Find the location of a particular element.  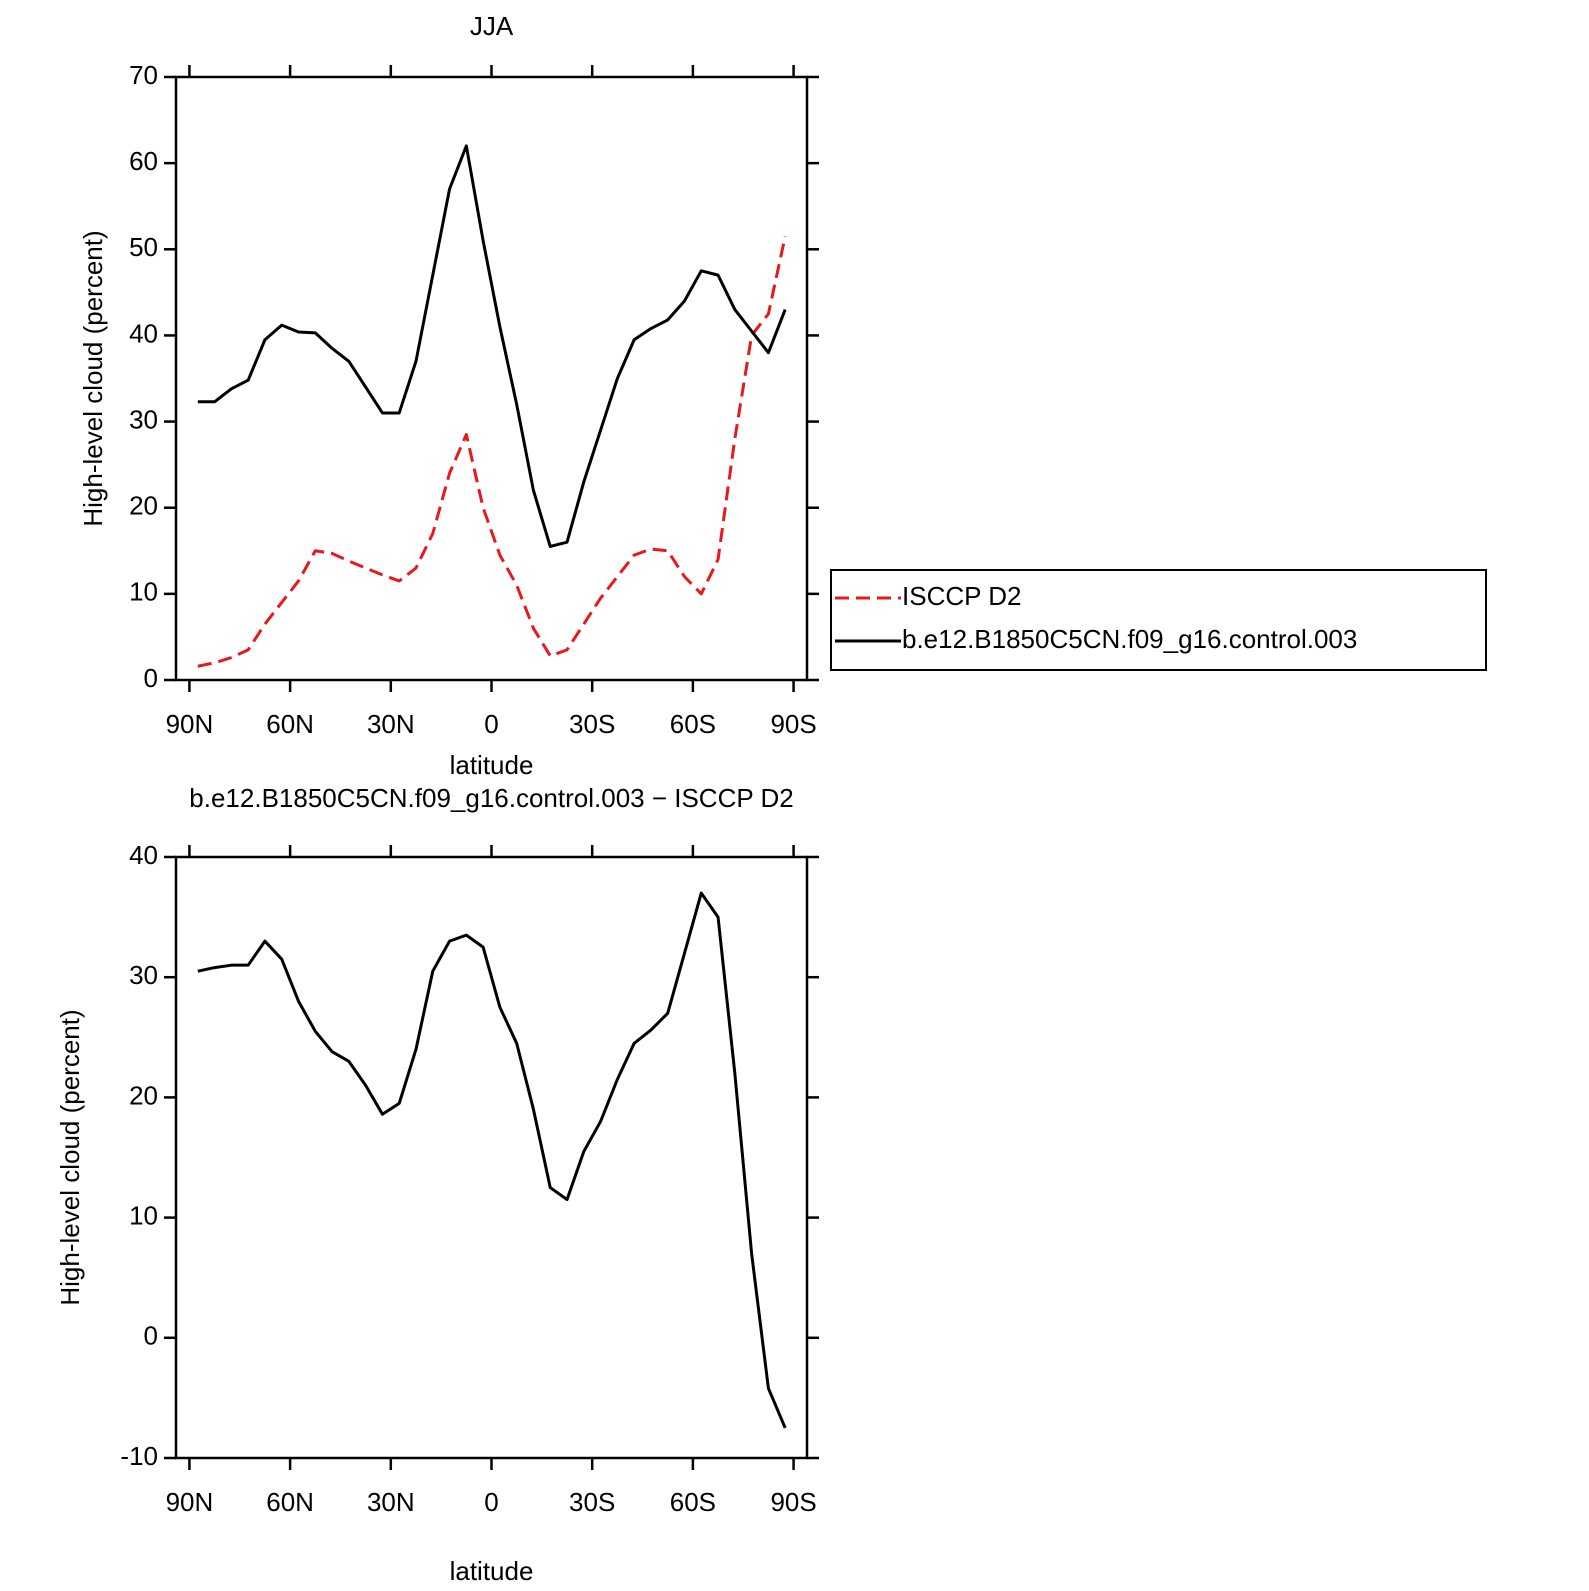

y-tick-label: -10 is located at coordinates (139, 1456).